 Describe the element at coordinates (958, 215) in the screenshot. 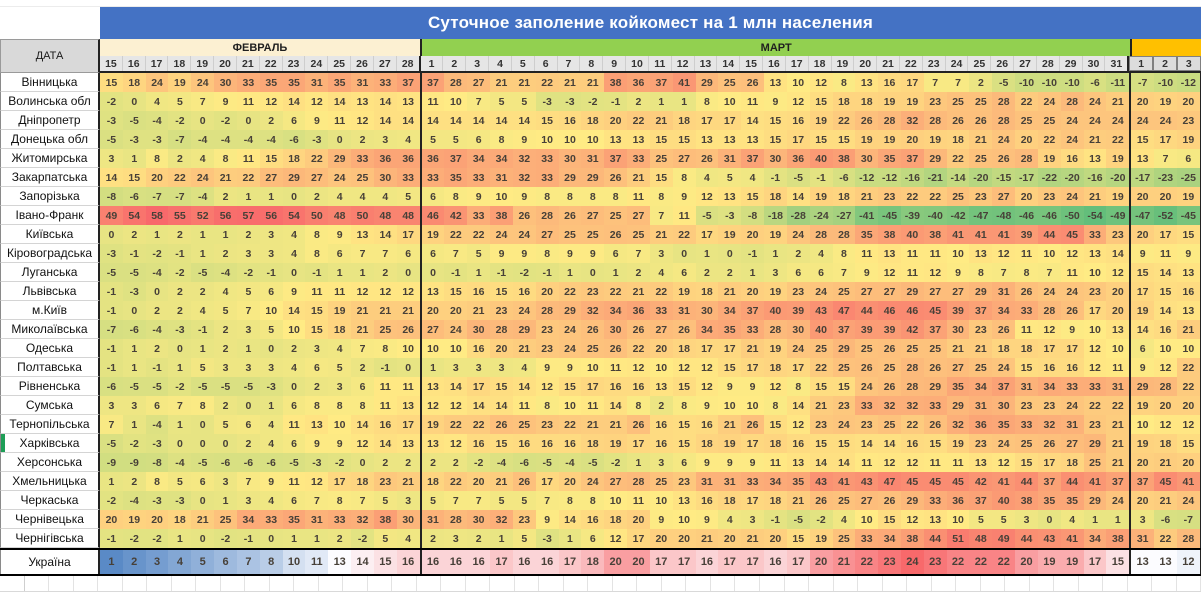

I see `heatmap-cell: -42` at that location.